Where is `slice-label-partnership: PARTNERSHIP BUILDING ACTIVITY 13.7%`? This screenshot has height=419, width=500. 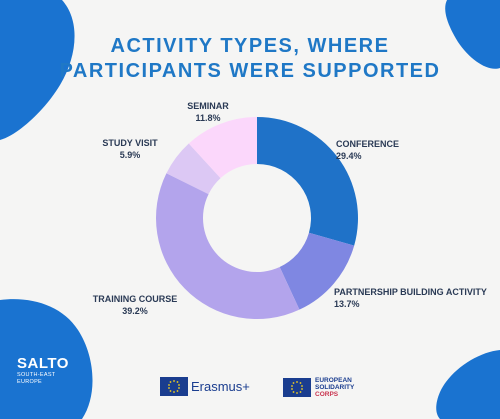 slice-label-partnership: PARTNERSHIP BUILDING ACTIVITY 13.7% is located at coordinates (410, 298).